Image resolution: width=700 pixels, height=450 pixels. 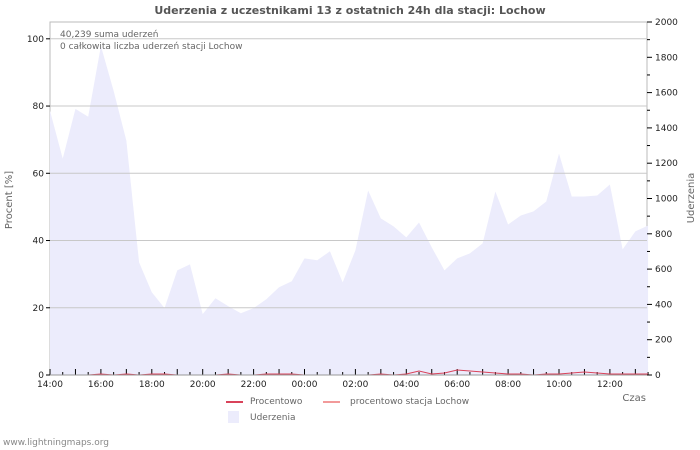 I want to click on x-tick-label: 02:00, so click(x=355, y=385).